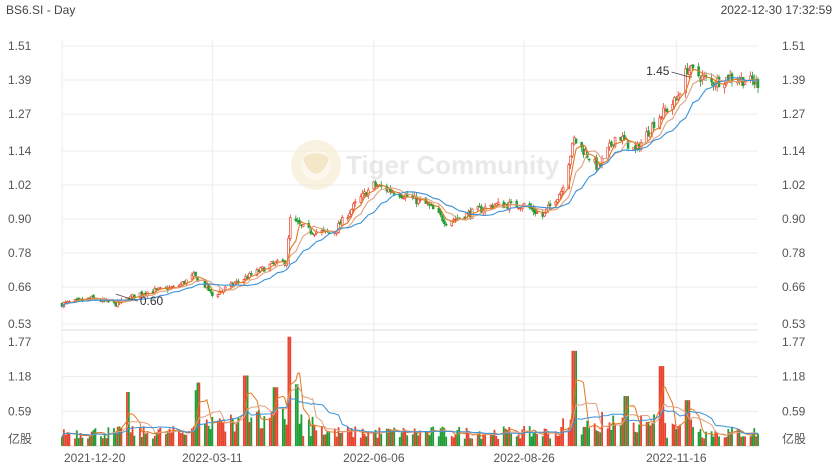 The height and width of the screenshot is (470, 840). Describe the element at coordinates (794, 411) in the screenshot. I see `volume-tick-right: 0.59` at that location.